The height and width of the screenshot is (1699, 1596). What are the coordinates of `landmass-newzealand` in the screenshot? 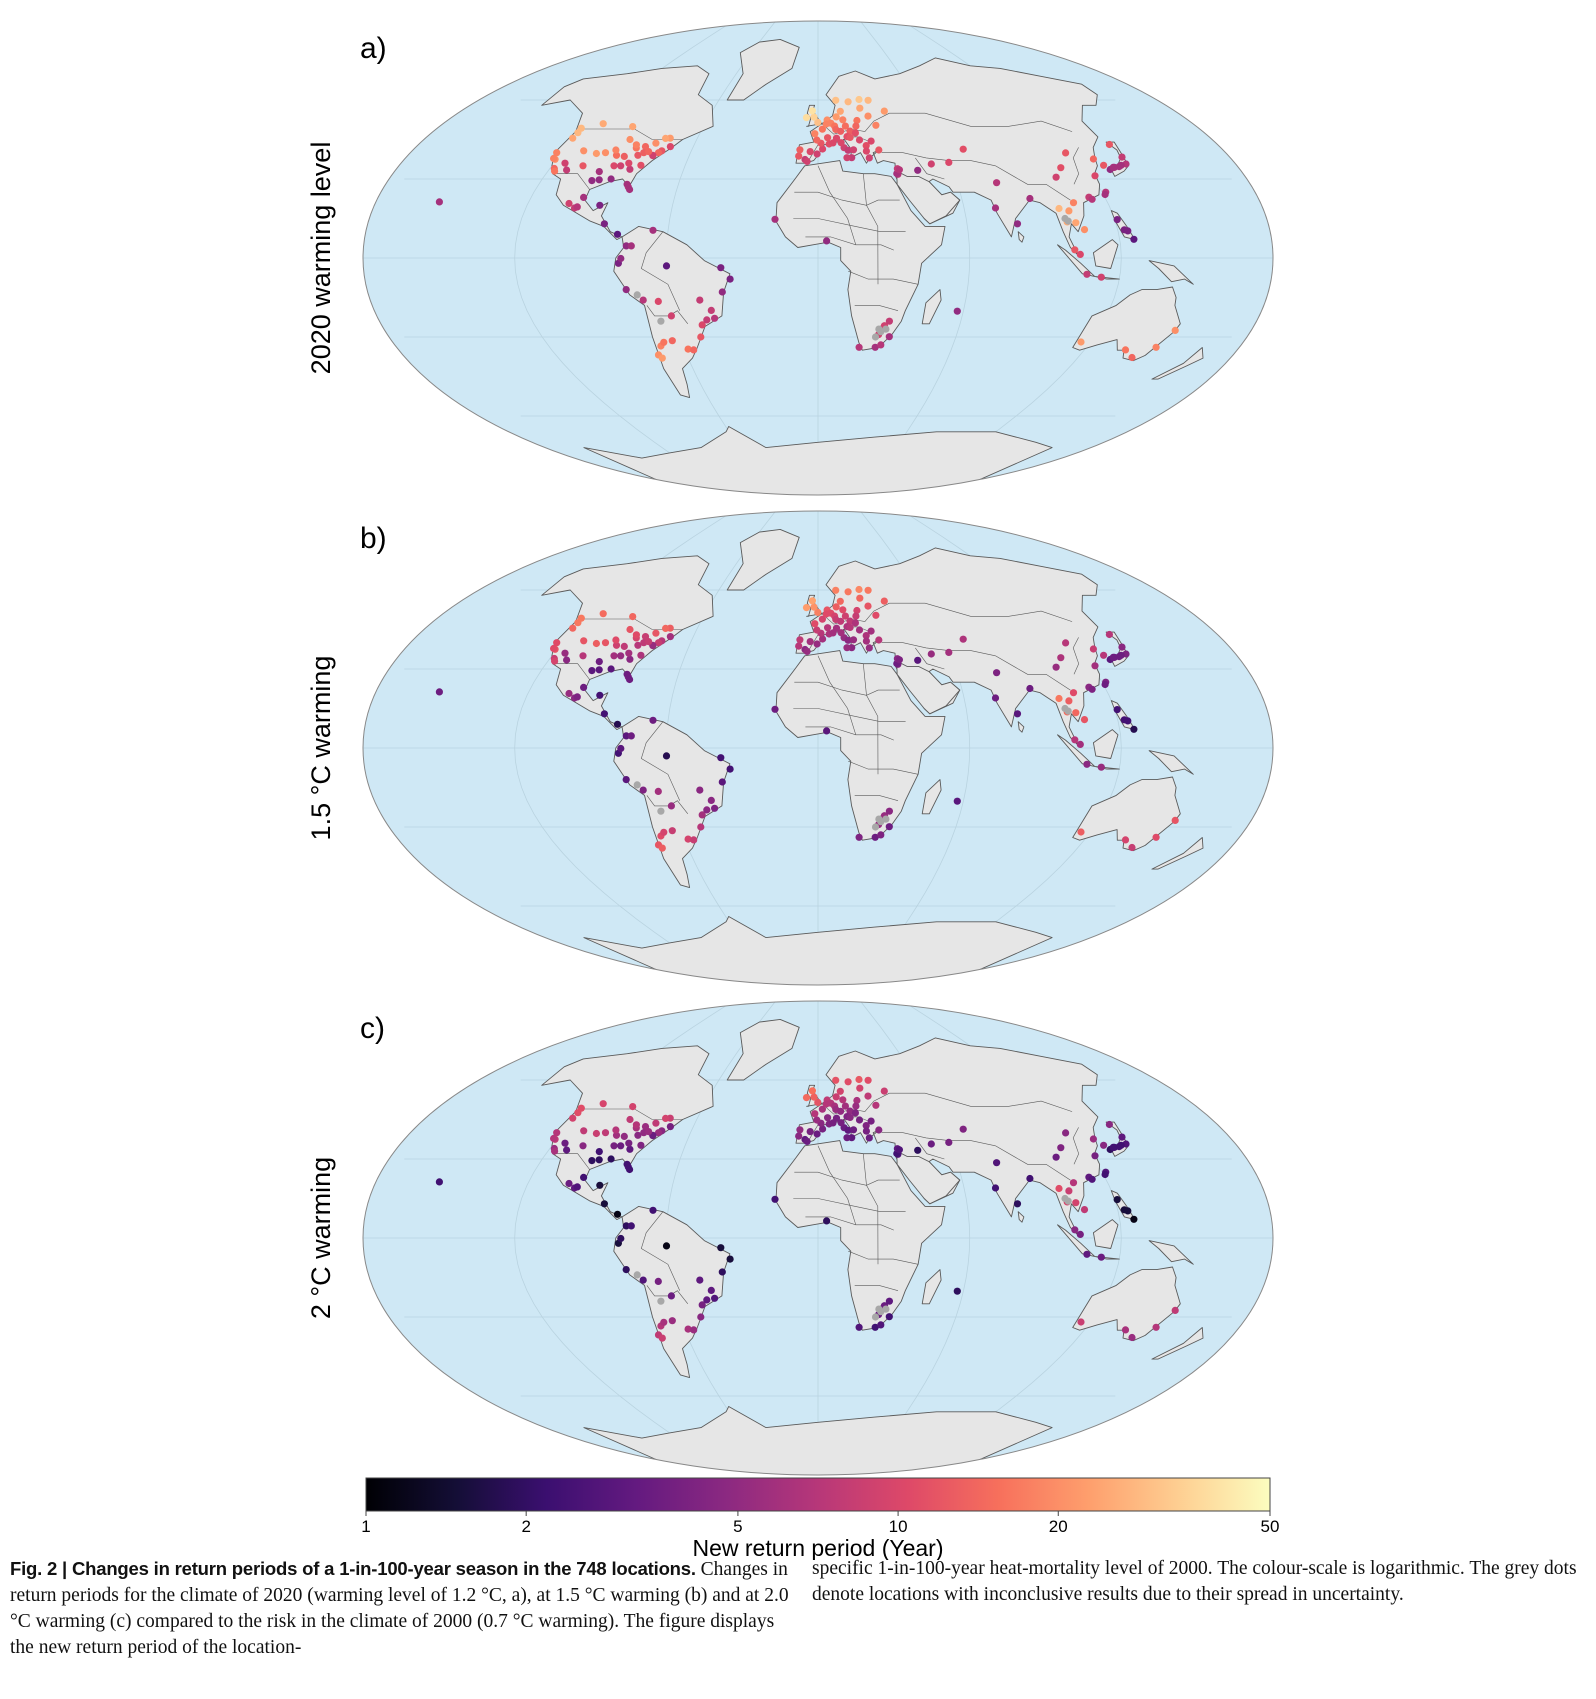 It's located at (1177, 363).